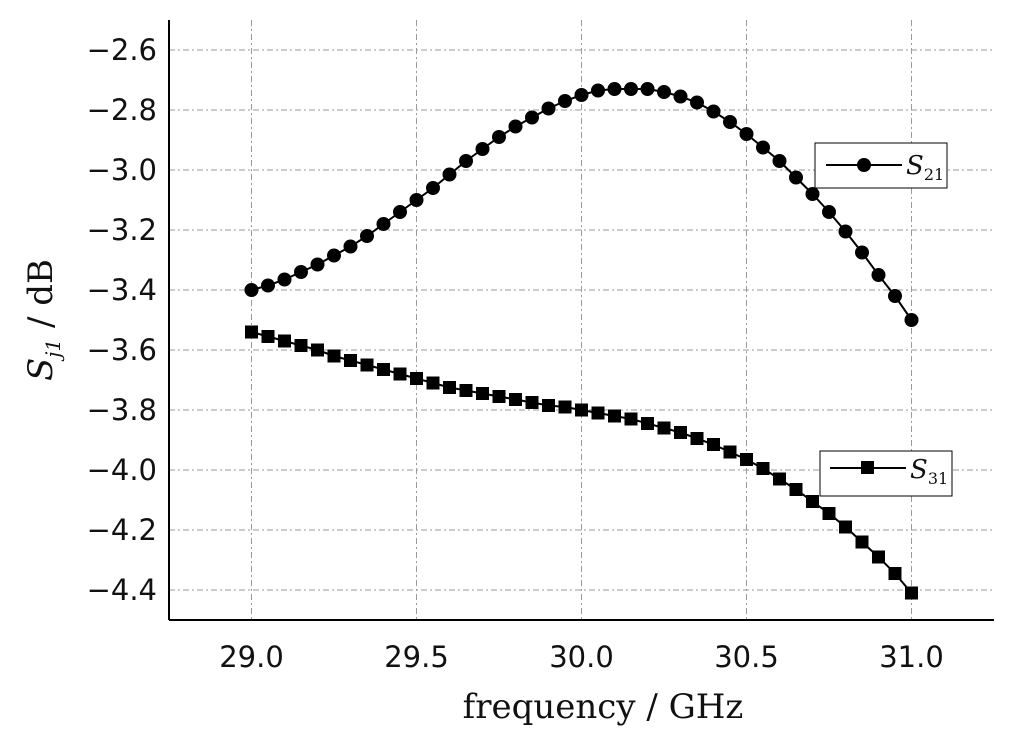 This screenshot has width=1011, height=732. Describe the element at coordinates (122, 170) in the screenshot. I see `y-tick-label: −3.0` at that location.